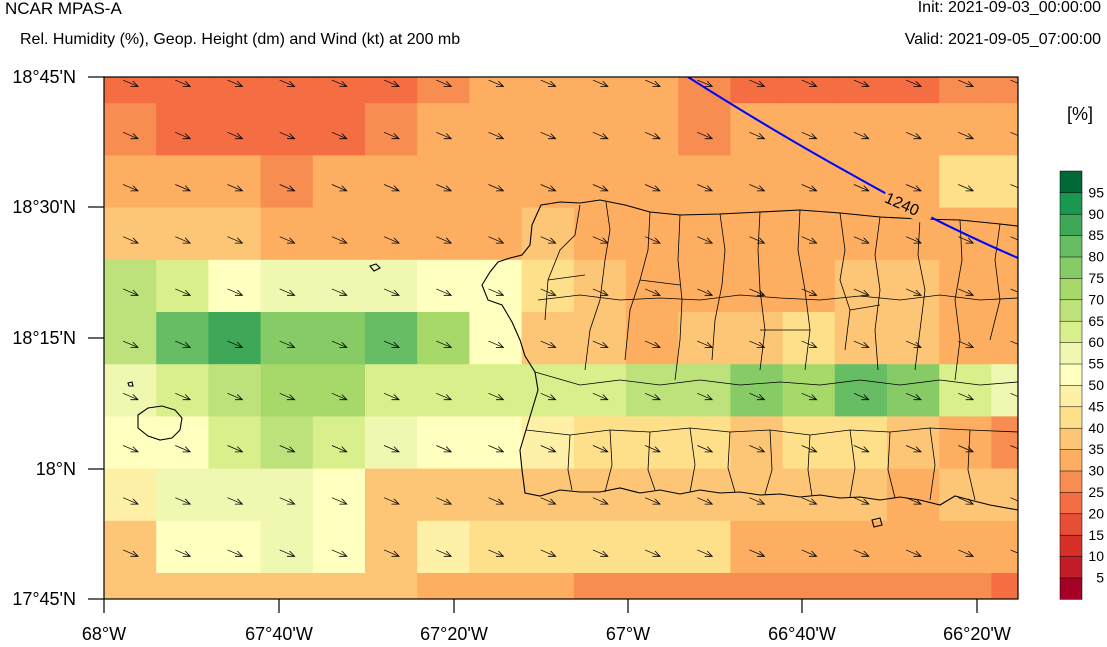  Describe the element at coordinates (44, 77) in the screenshot. I see `lat-label: 18°45'N` at that location.